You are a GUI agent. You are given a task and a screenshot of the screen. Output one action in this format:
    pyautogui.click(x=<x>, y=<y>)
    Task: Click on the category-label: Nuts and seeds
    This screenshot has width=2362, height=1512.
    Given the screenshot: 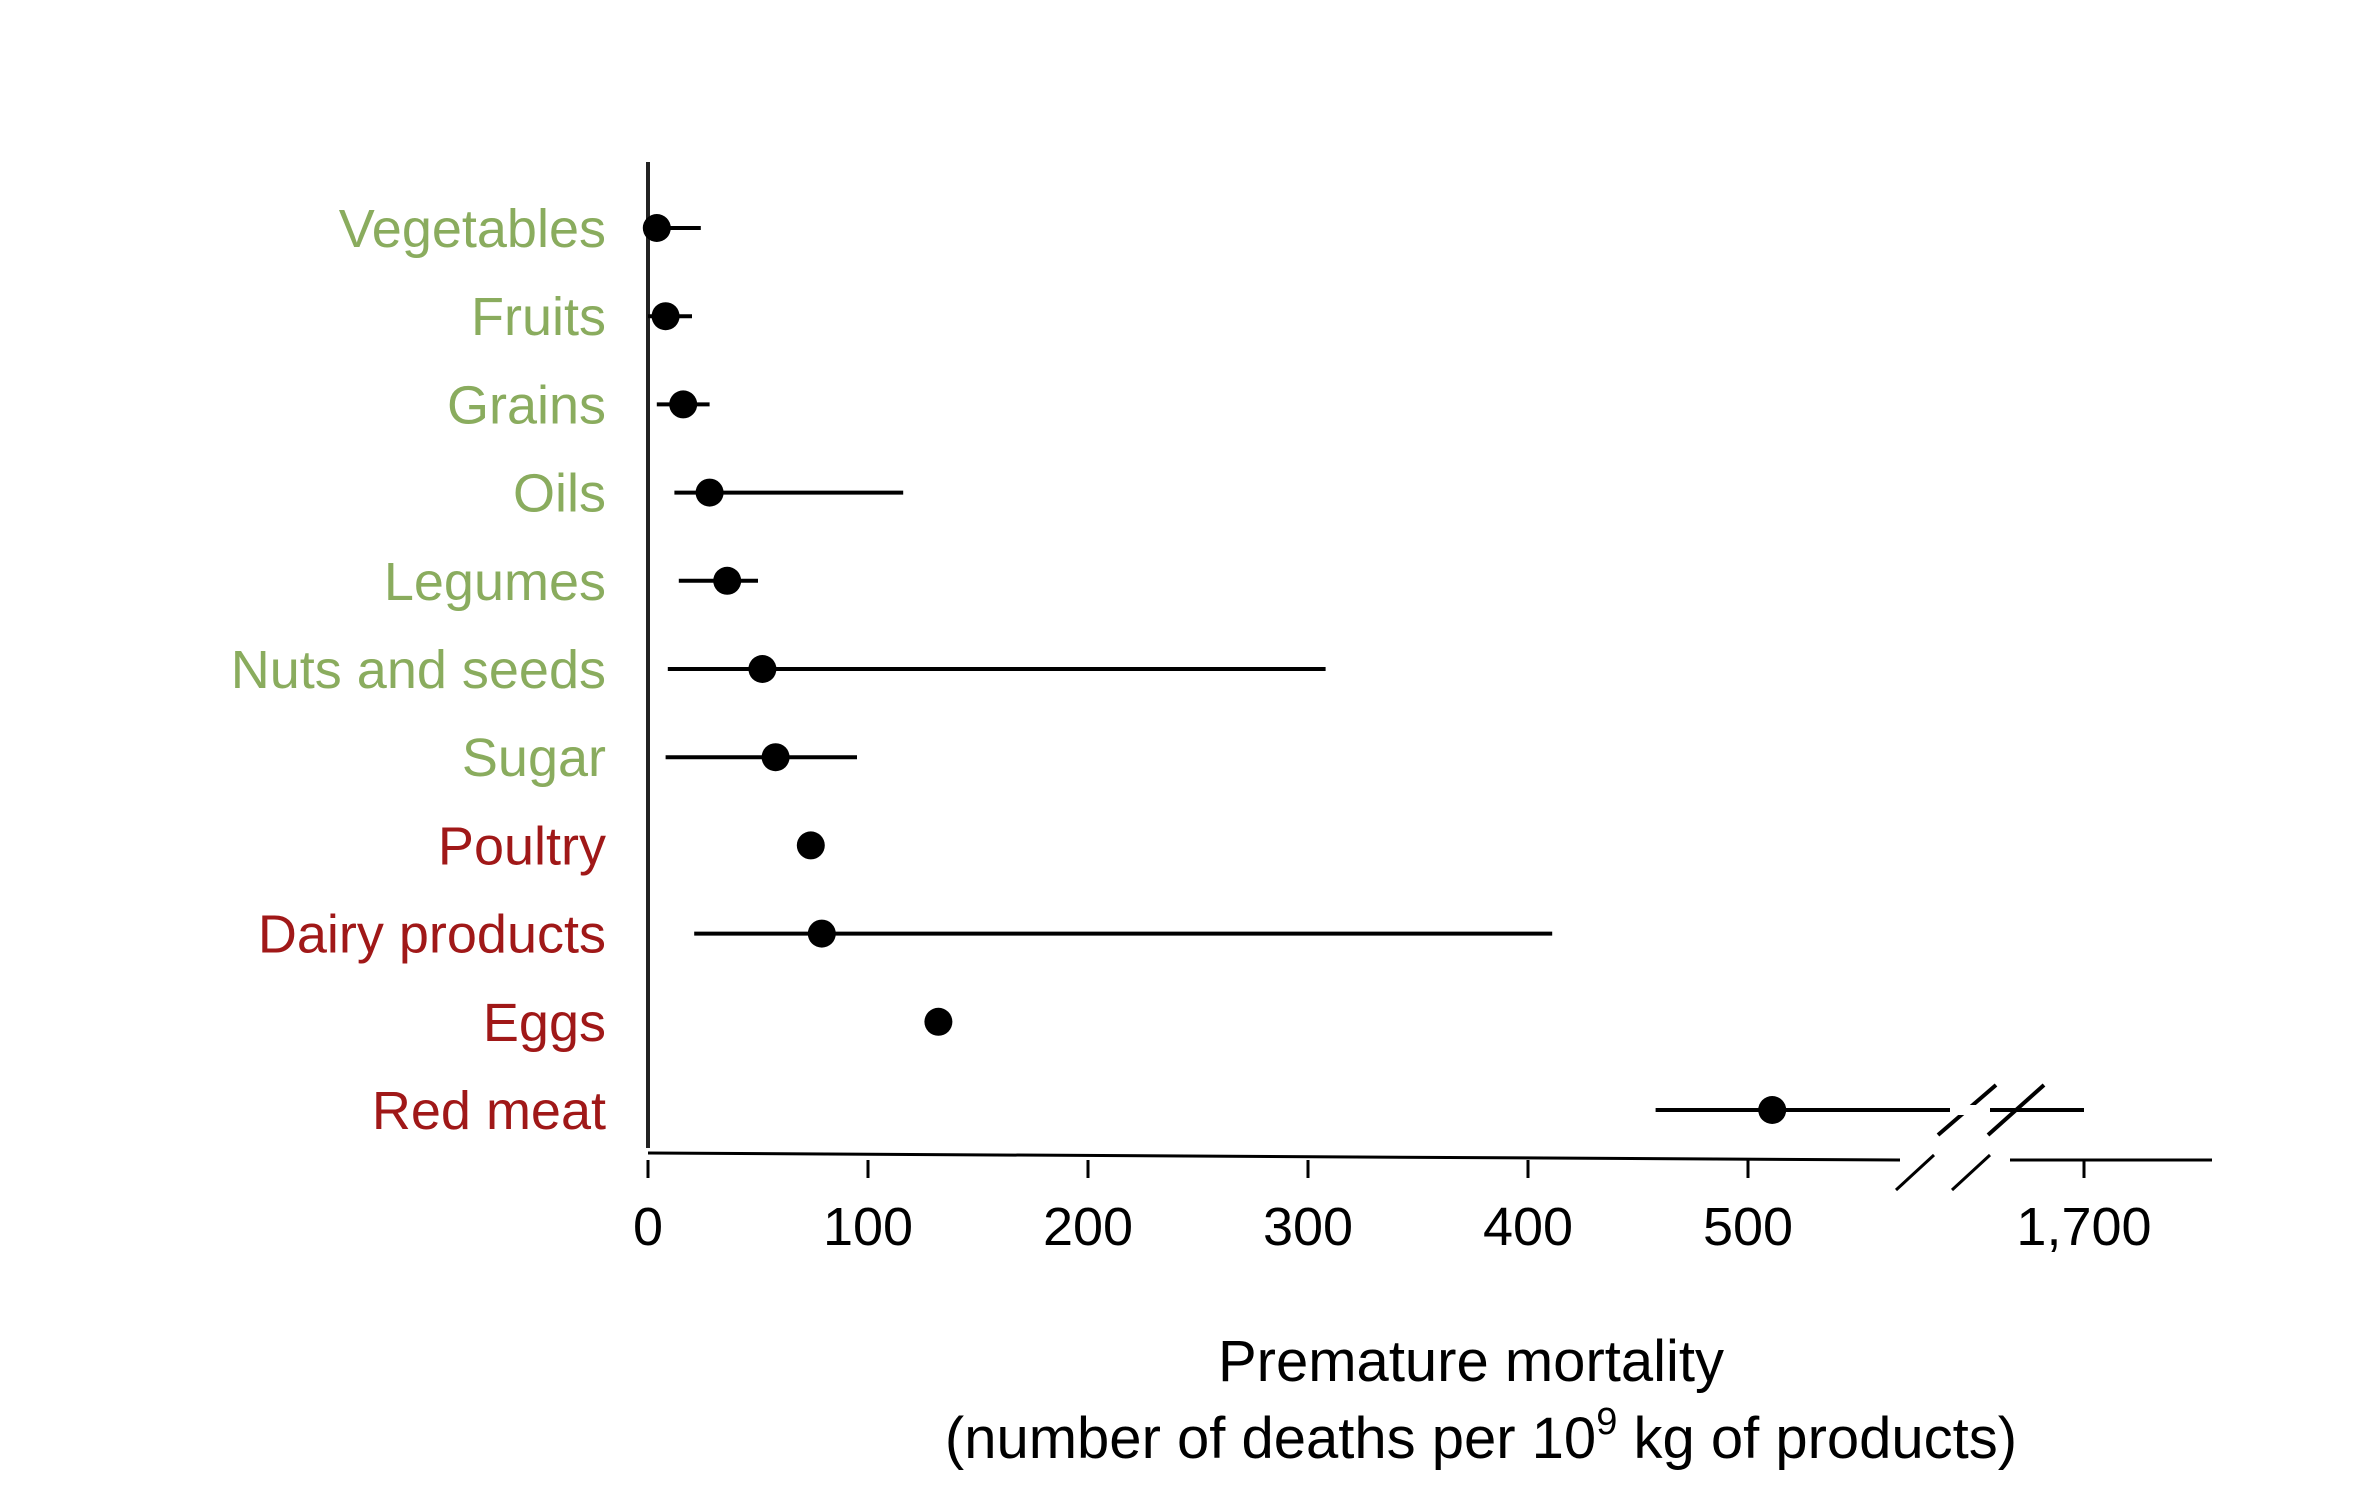 What is the action you would take?
    pyautogui.click(x=418, y=670)
    